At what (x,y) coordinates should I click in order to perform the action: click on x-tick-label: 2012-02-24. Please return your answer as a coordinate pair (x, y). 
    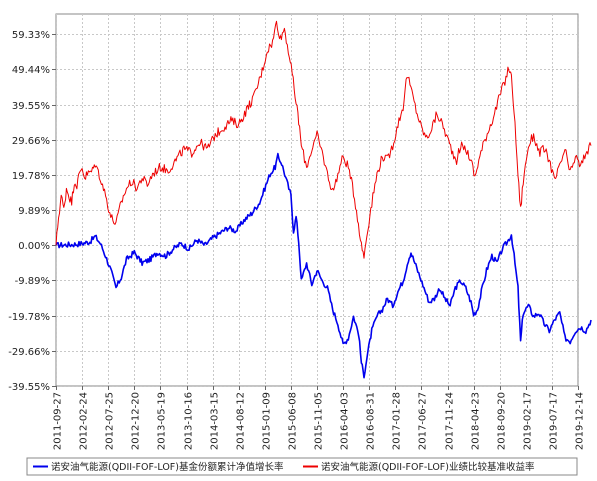
    Looking at the image, I should click on (84, 421).